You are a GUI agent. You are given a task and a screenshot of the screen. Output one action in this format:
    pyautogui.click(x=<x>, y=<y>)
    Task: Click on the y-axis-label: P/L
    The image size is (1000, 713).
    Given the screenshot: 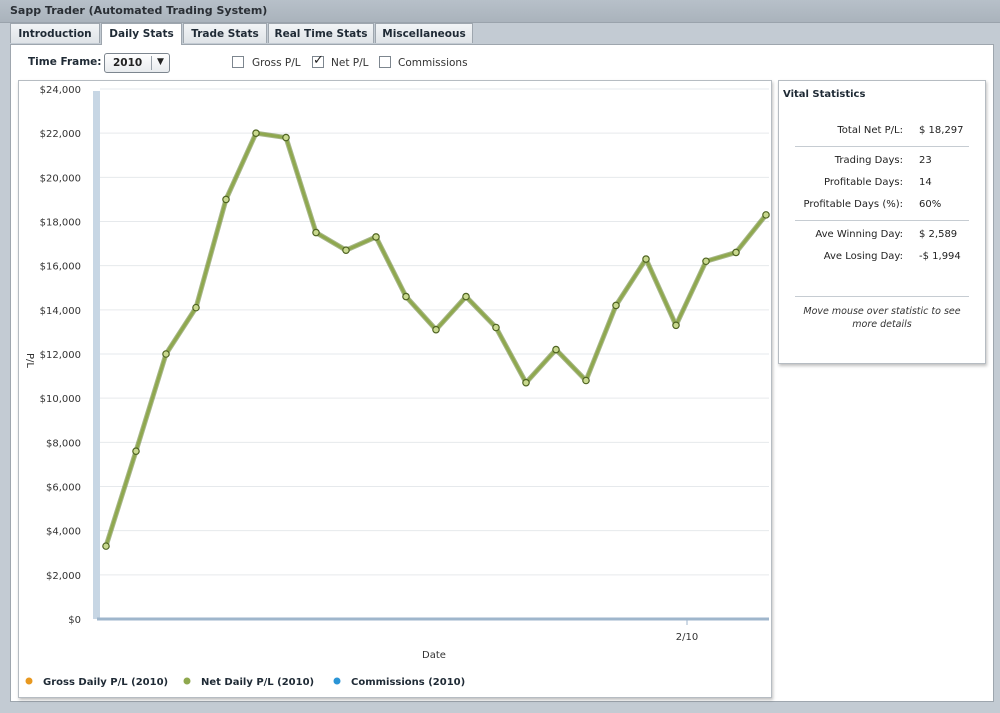 What is the action you would take?
    pyautogui.click(x=29, y=360)
    